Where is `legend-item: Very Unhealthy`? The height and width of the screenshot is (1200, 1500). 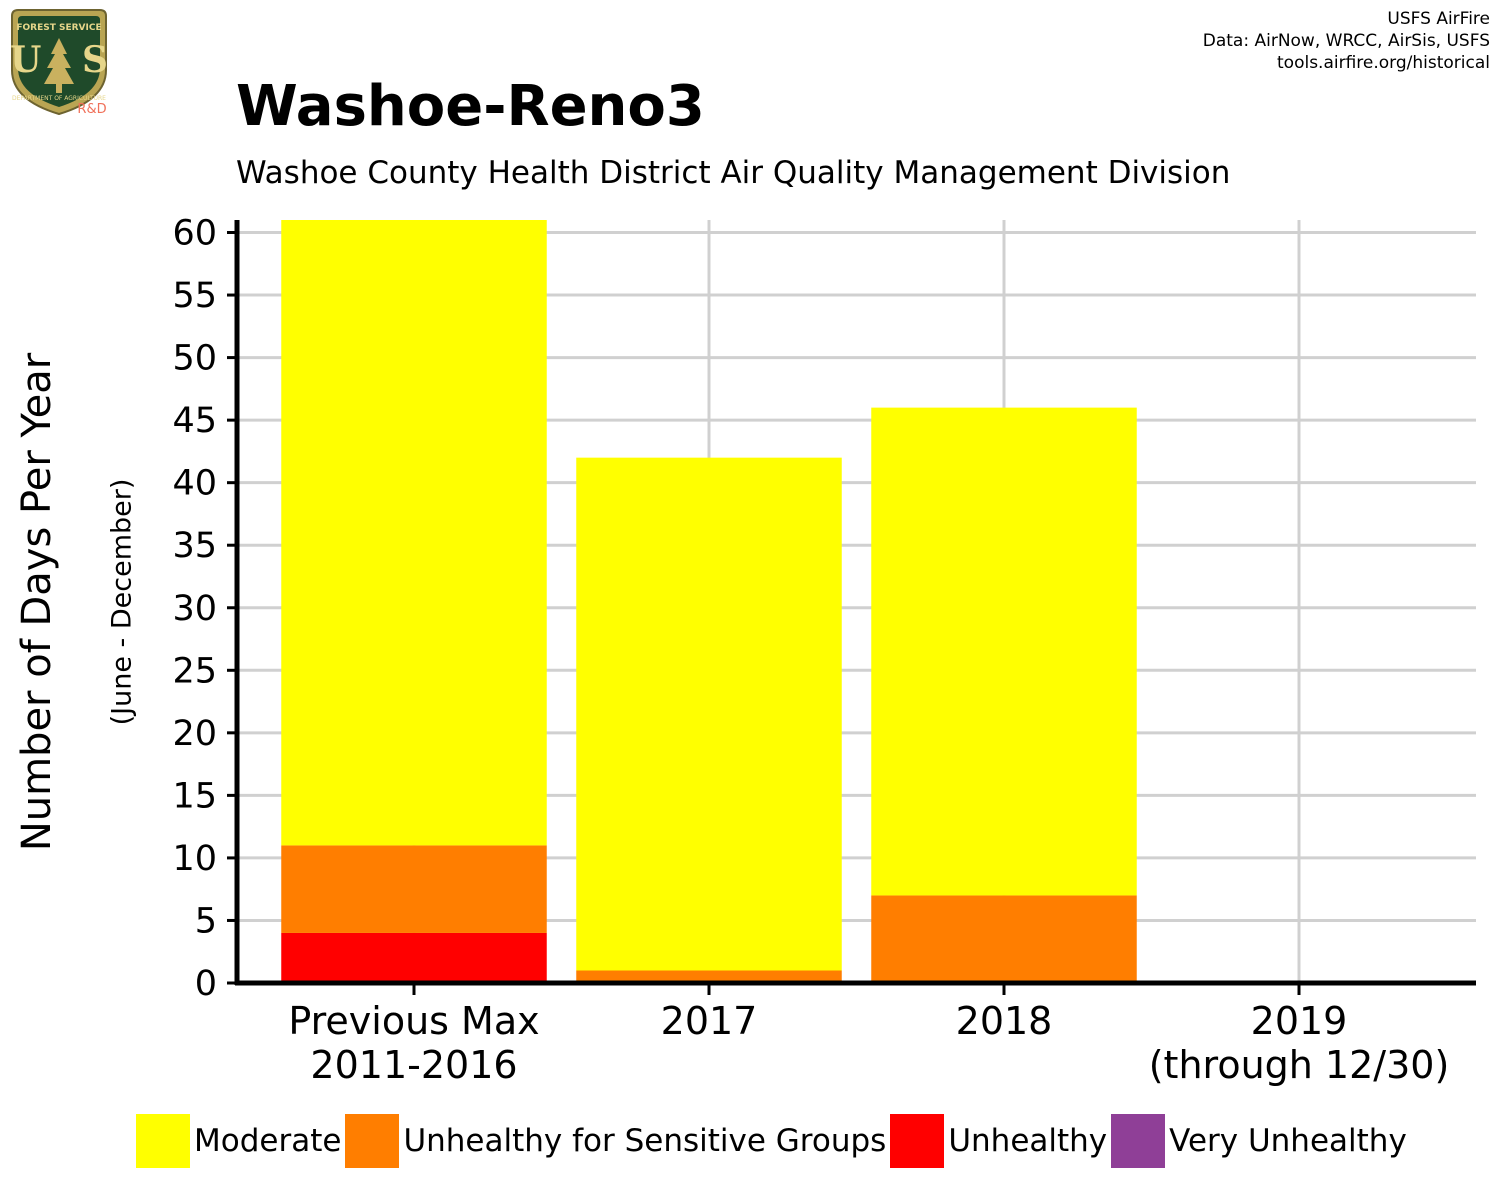
legend-item: Very Unhealthy is located at coordinates (1261, 1141).